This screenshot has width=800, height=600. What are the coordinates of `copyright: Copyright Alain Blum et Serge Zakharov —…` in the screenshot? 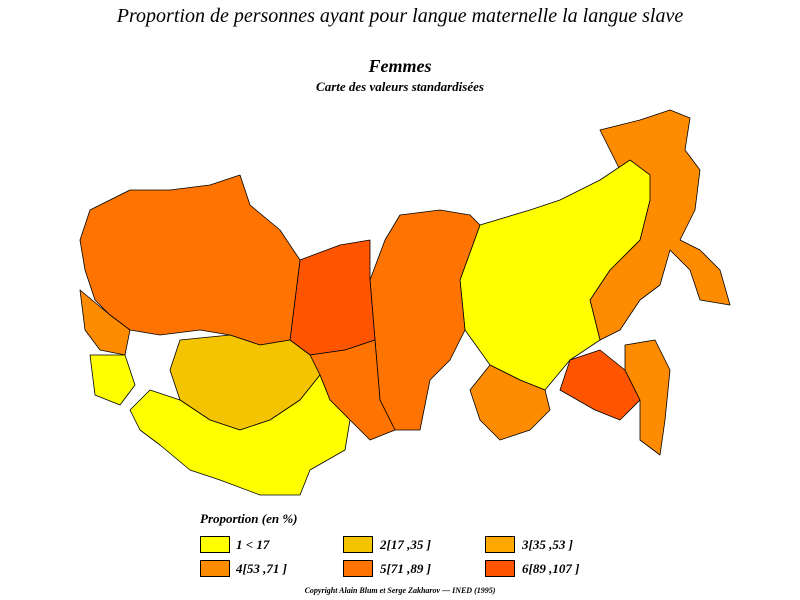 It's located at (400, 590).